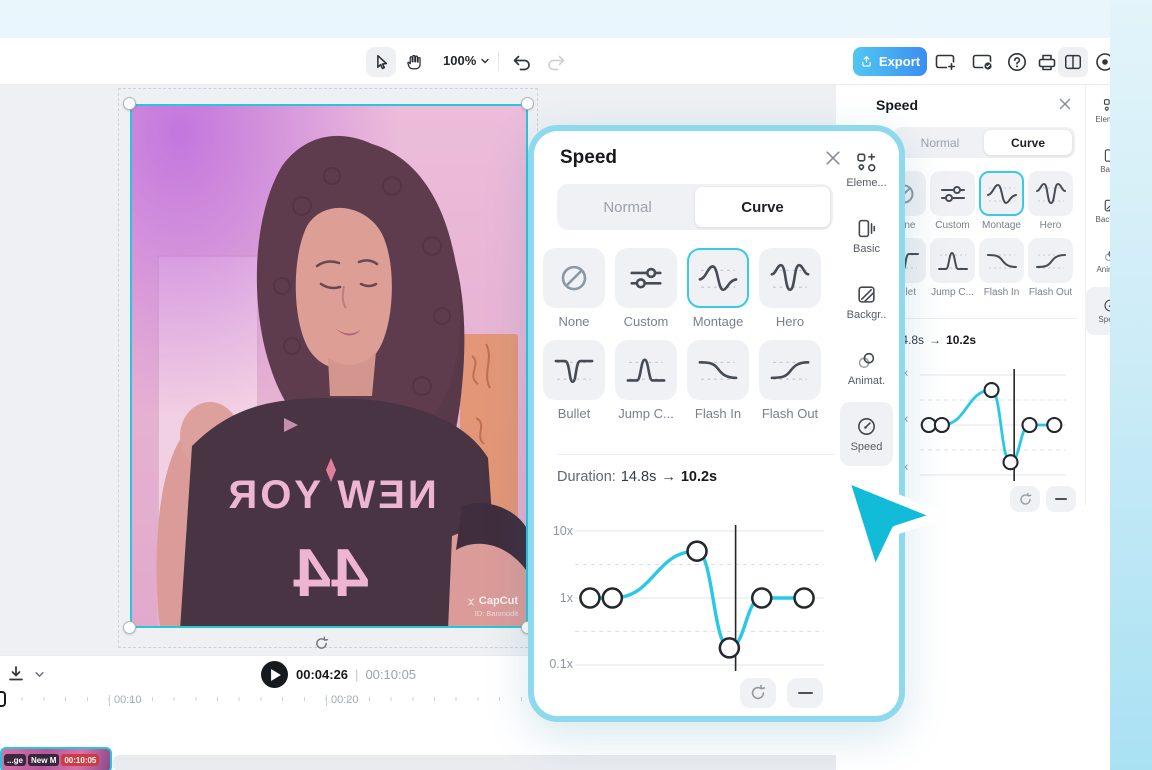  What do you see at coordinates (589, 157) in the screenshot?
I see `popup-title: Speed` at bounding box center [589, 157].